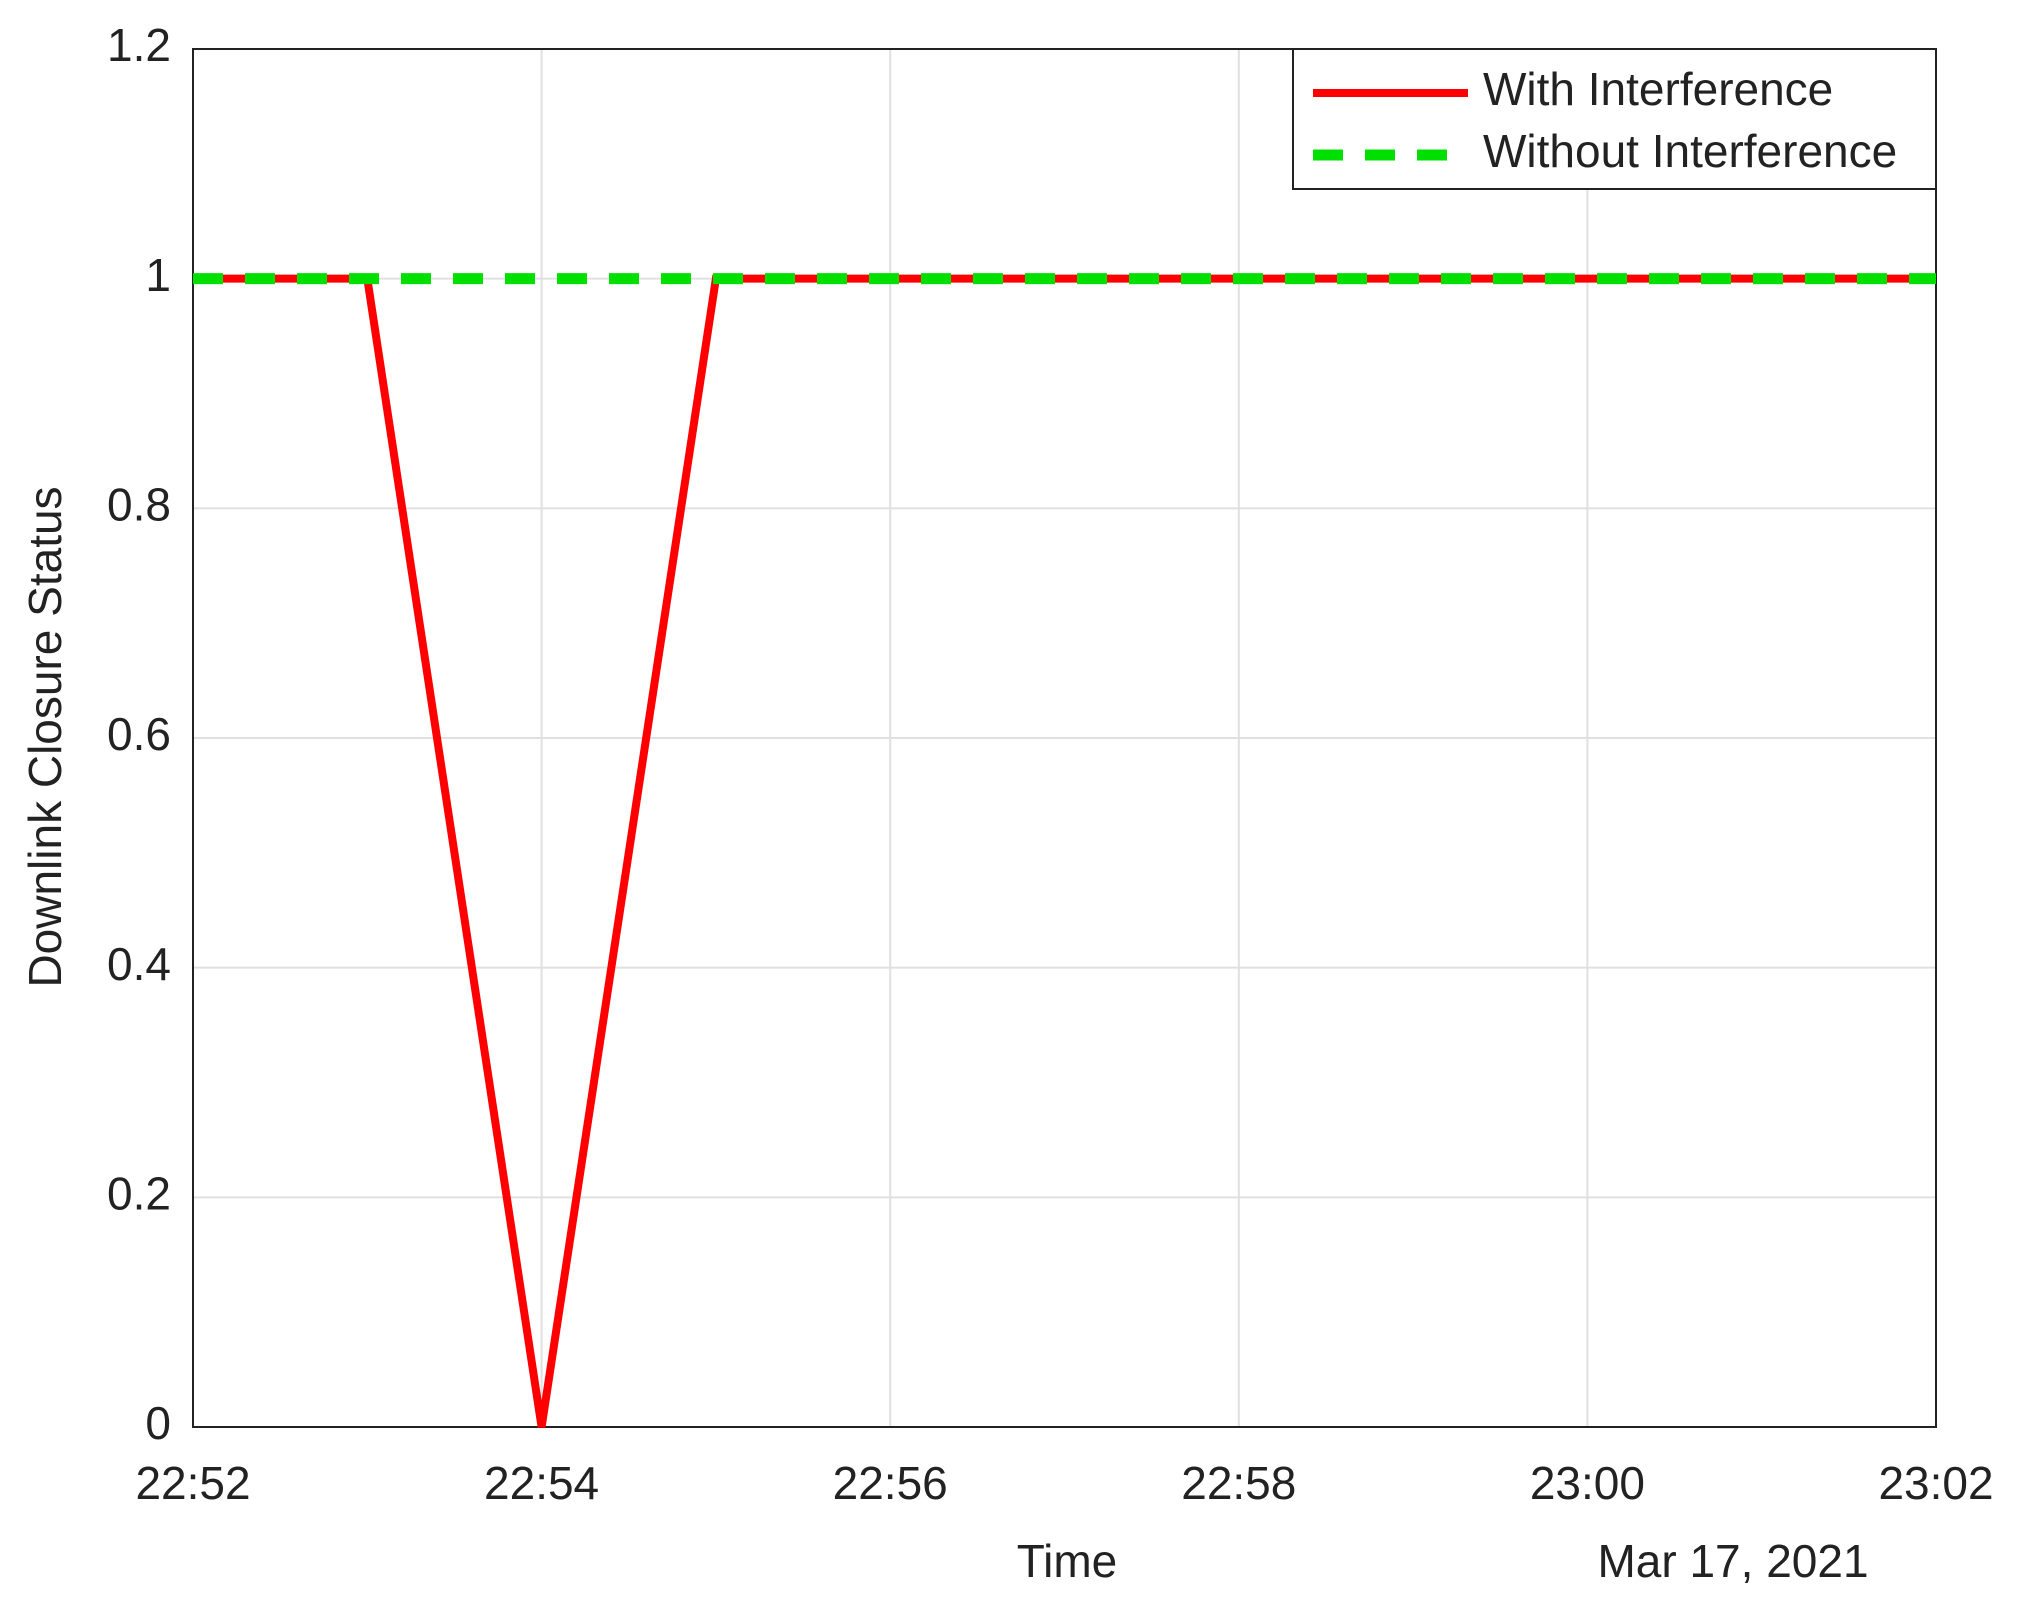  Describe the element at coordinates (139, 964) in the screenshot. I see `y-tick-label: 0.4` at that location.